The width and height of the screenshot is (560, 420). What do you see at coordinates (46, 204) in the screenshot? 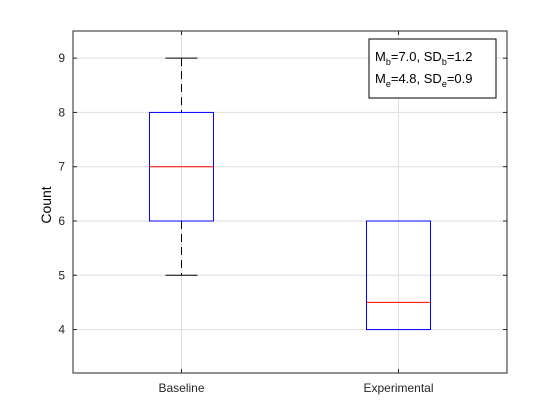
I see `y-axis-label: Count` at bounding box center [46, 204].